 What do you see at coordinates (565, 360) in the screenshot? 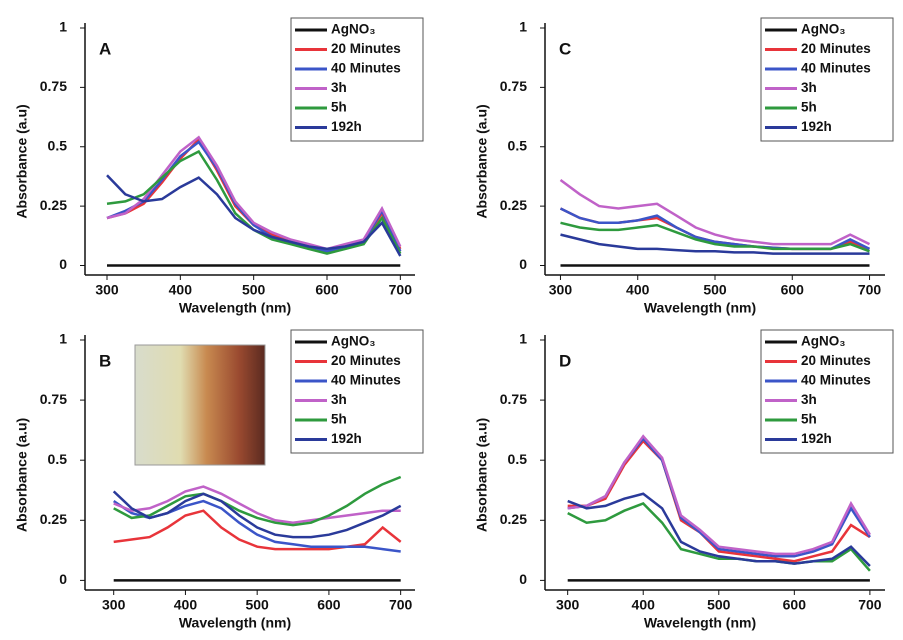
I see `panel-label: D` at bounding box center [565, 360].